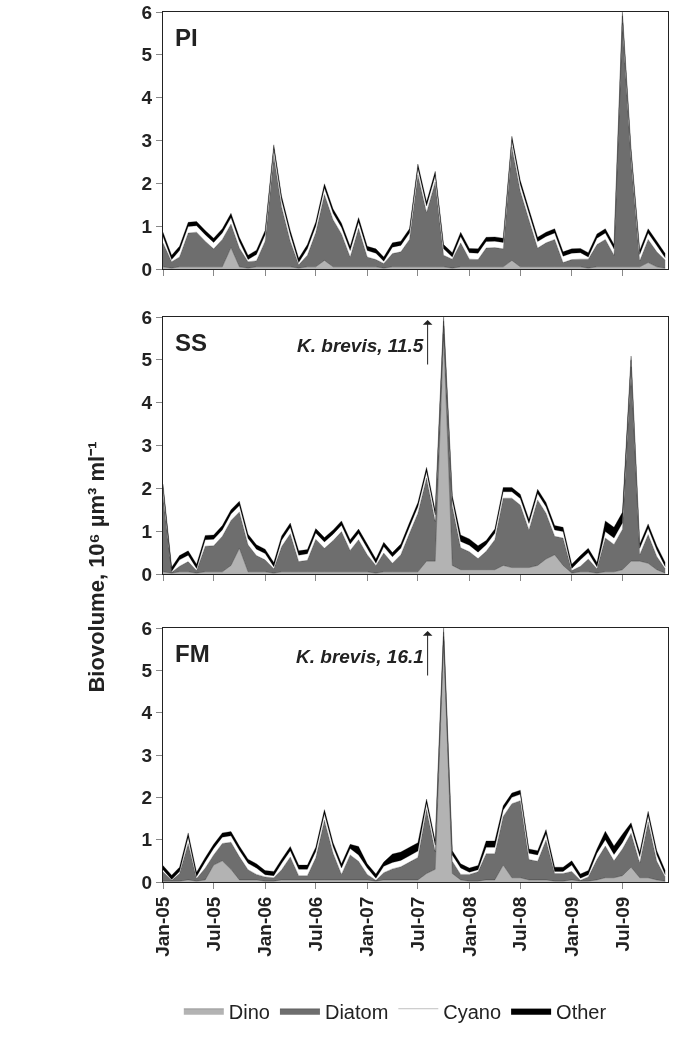  I want to click on x-tick-label: Jan-07, so click(367, 926).